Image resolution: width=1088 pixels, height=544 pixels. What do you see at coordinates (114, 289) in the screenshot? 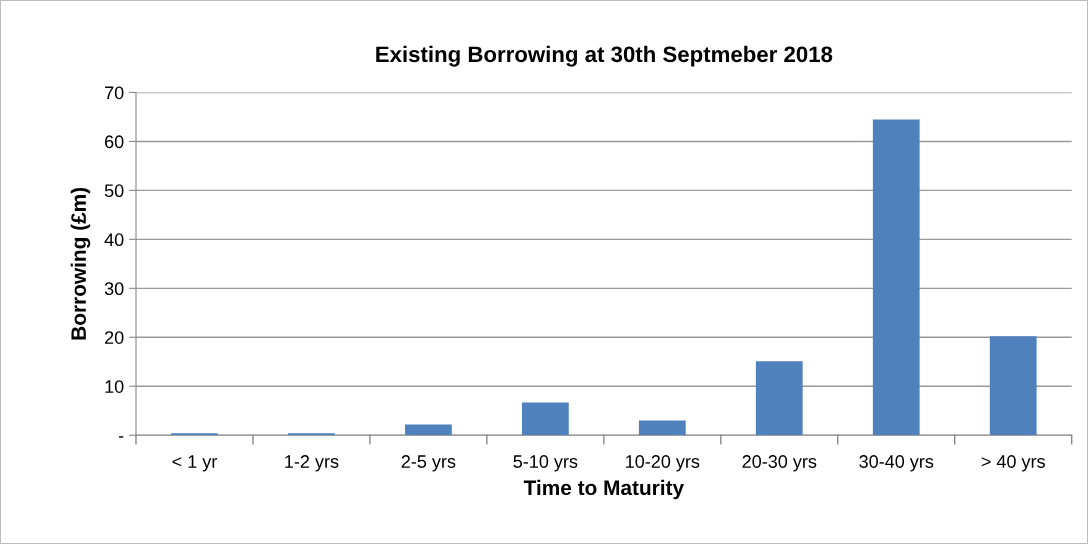
I see `y-tick-label: 30` at bounding box center [114, 289].